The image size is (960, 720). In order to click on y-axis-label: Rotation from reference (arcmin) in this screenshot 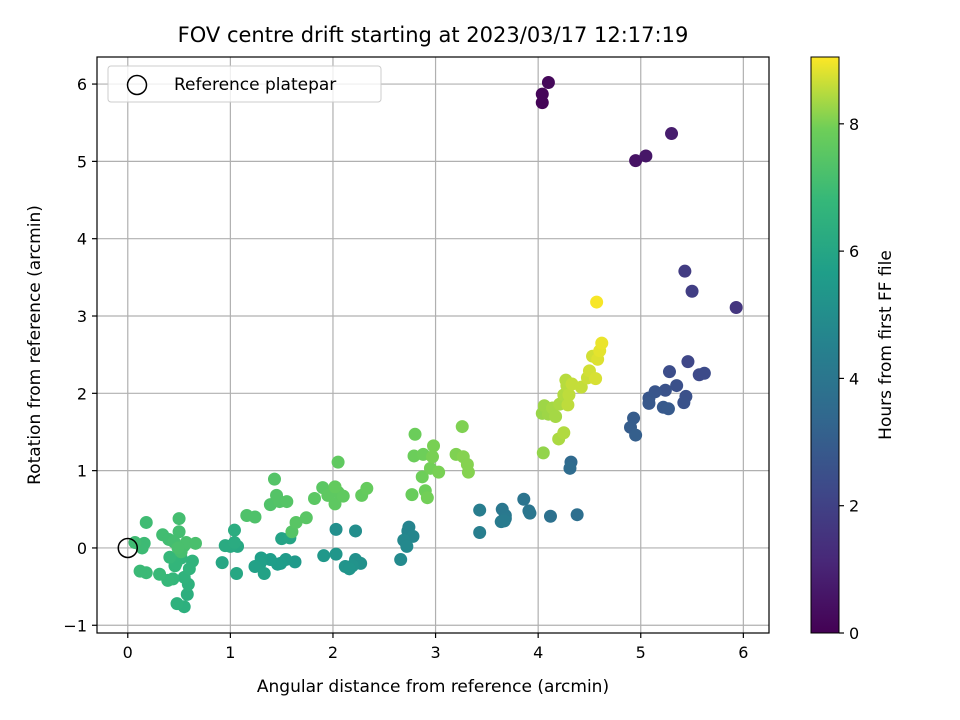, I will do `click(35, 345)`.